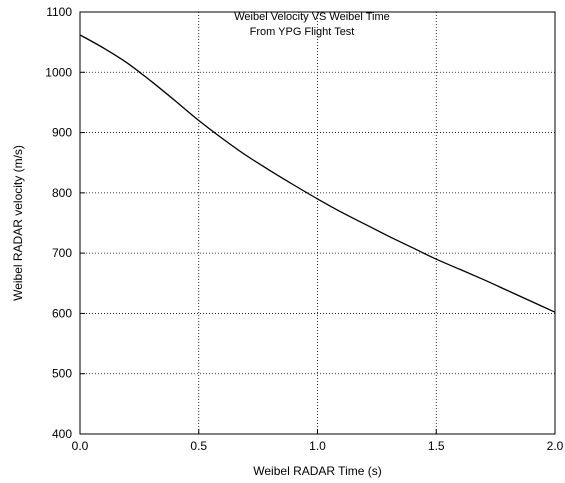  What do you see at coordinates (302, 32) in the screenshot?
I see `chart-subtitle: From YPG Flight Test` at bounding box center [302, 32].